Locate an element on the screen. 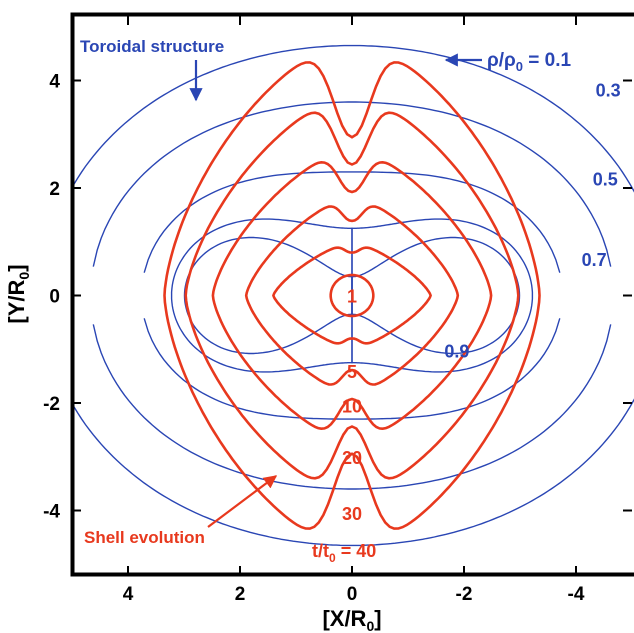 This screenshot has width=634, height=633. y-tick-label: 0 is located at coordinates (54, 297).